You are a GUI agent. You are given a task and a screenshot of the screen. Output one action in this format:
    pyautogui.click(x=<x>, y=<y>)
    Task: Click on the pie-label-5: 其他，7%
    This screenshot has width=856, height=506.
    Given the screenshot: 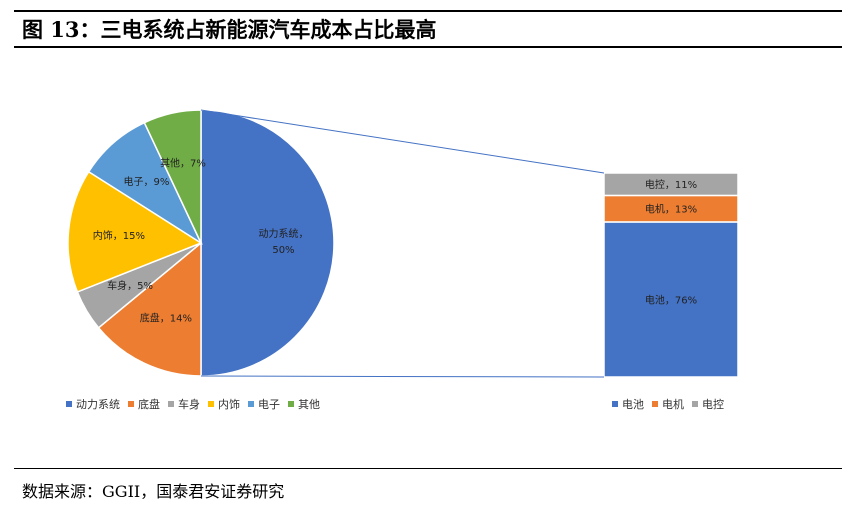 What is the action you would take?
    pyautogui.click(x=183, y=163)
    